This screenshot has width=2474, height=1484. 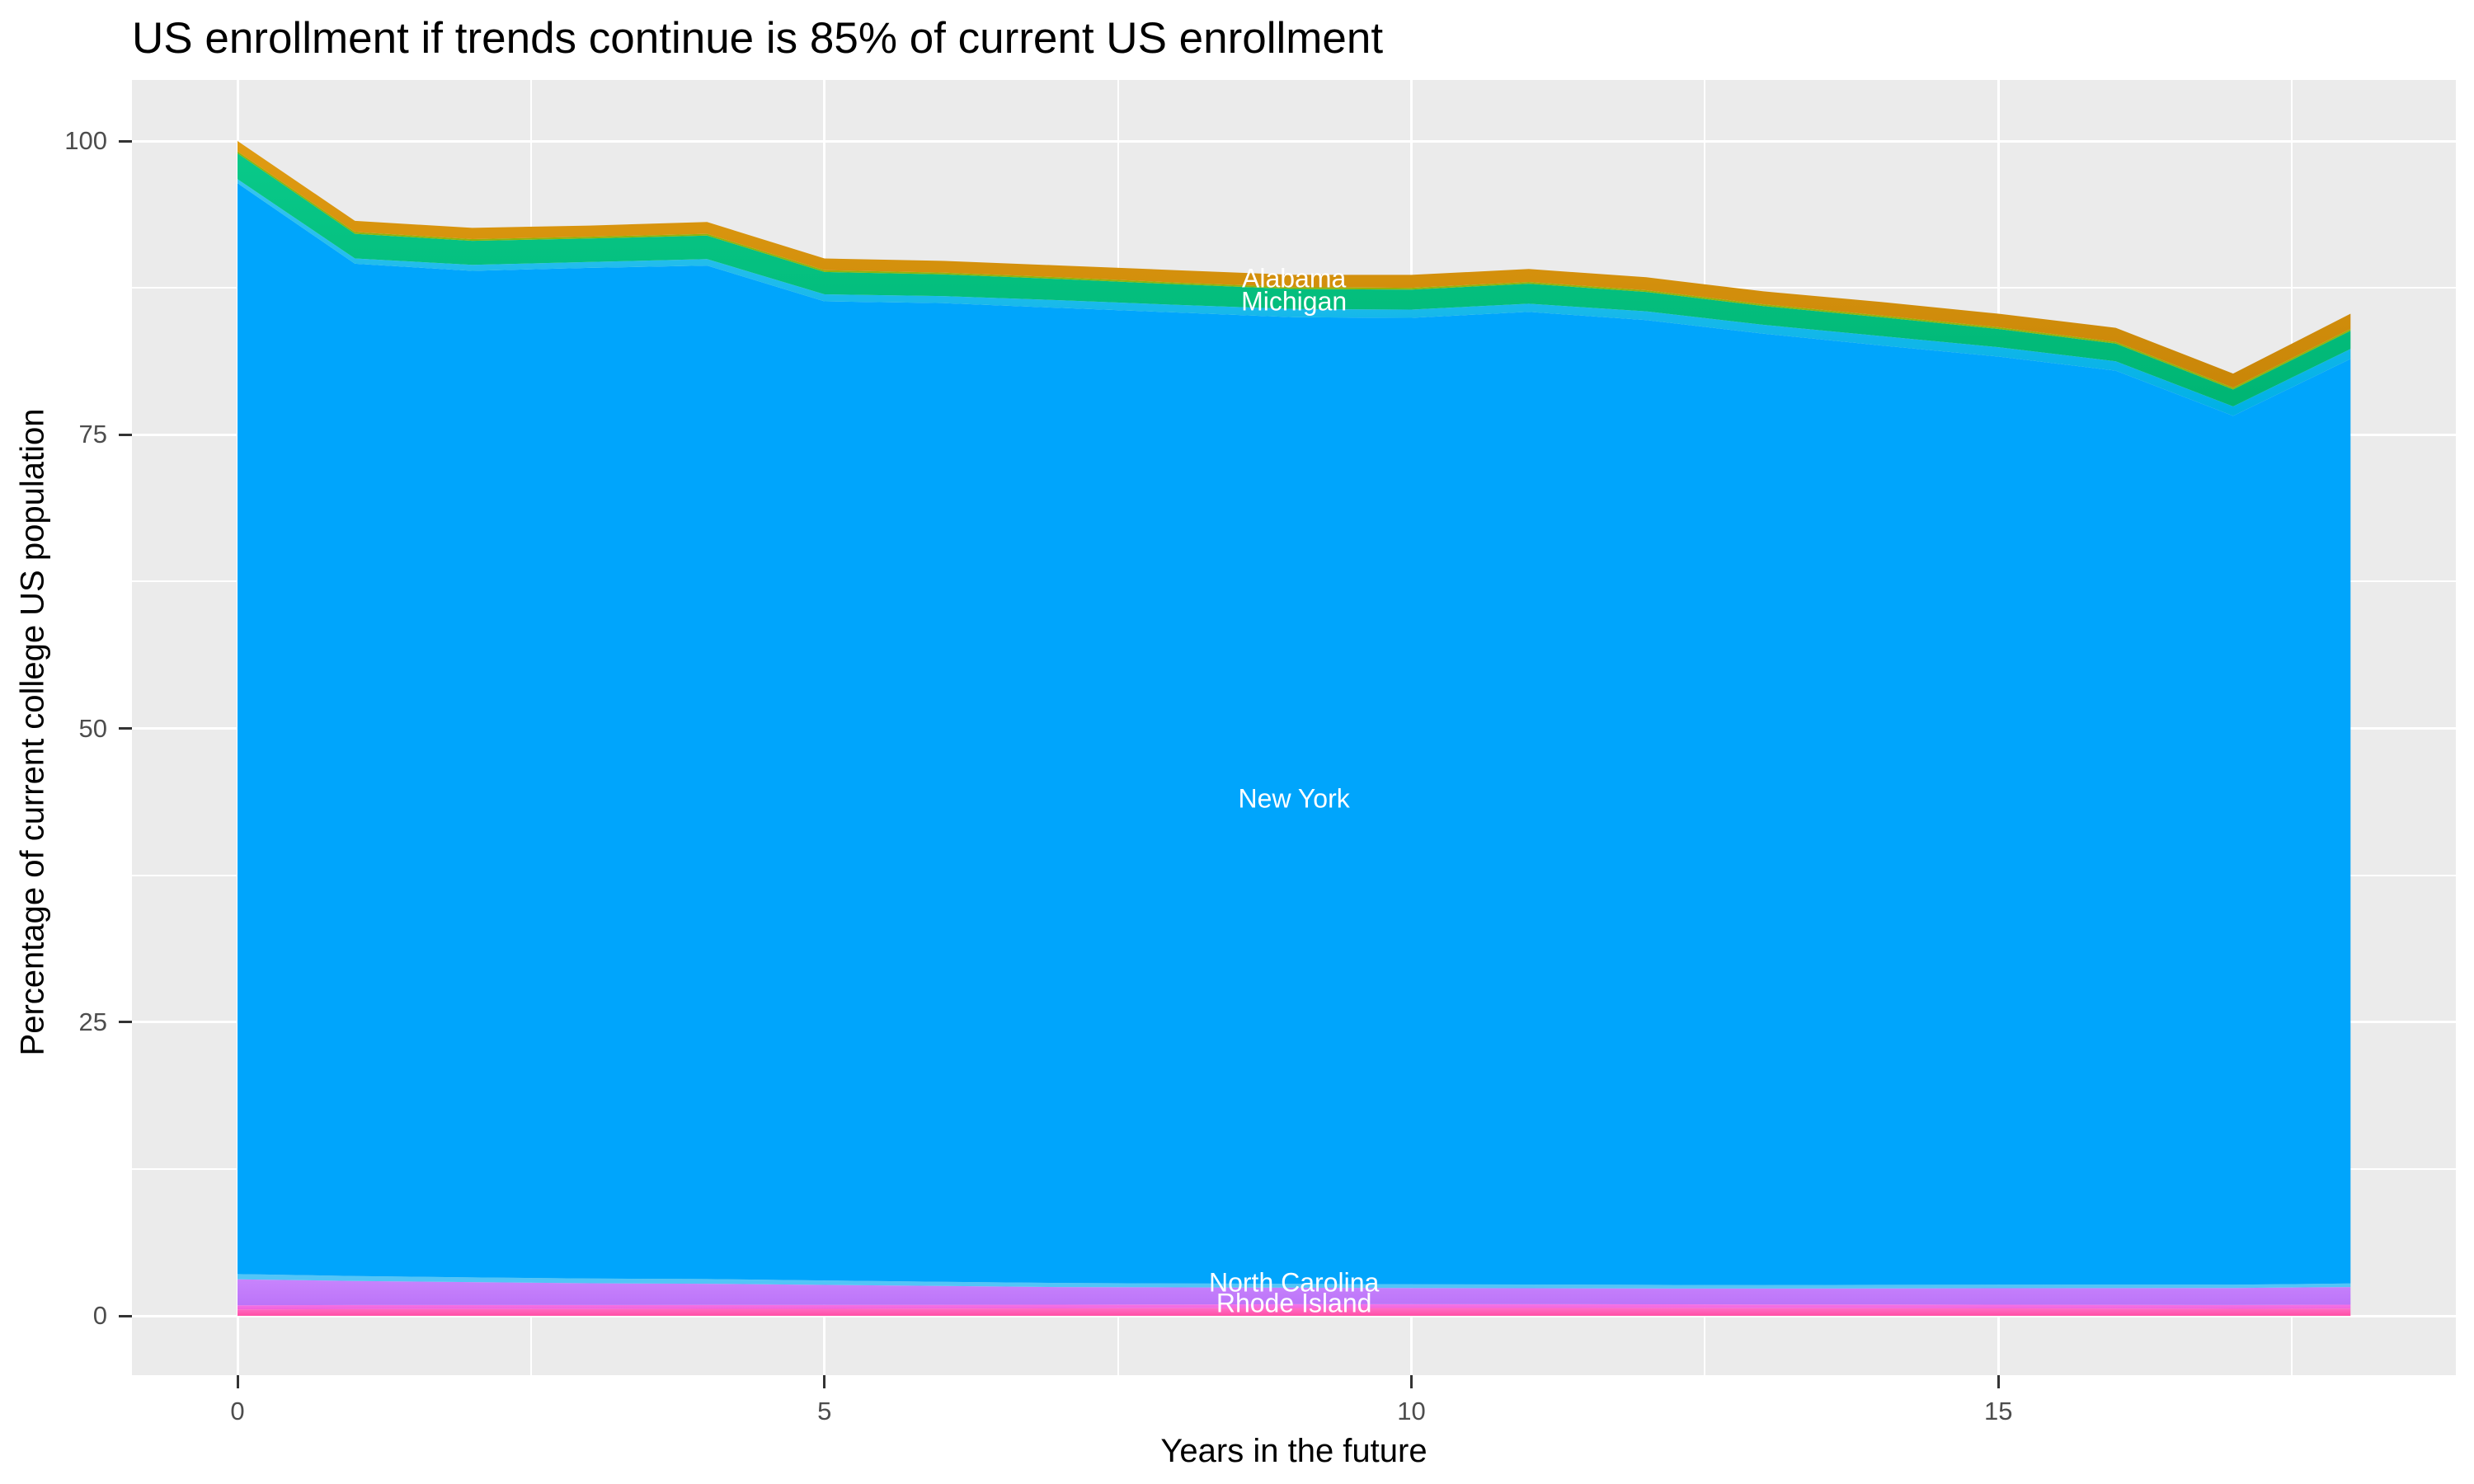 I want to click on x-tick-label: 15, so click(x=1998, y=1411).